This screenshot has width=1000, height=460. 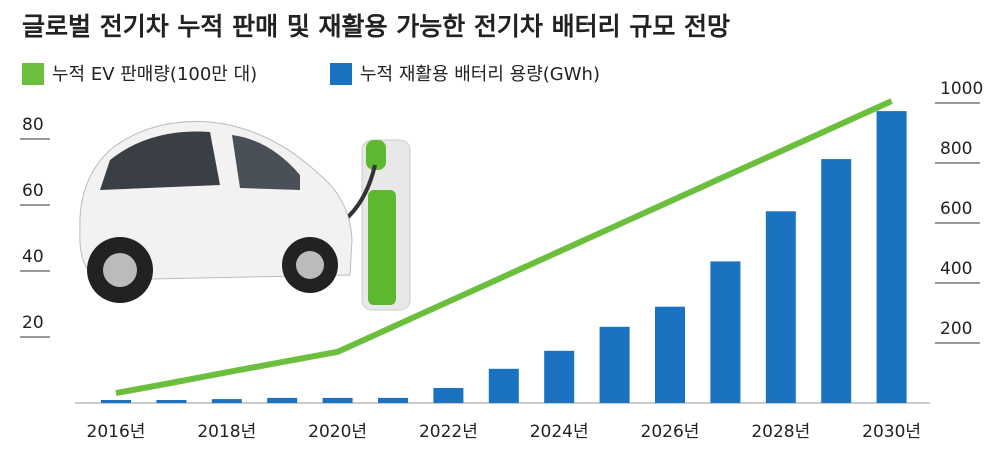 I want to click on y2-tick-label: 400, so click(x=956, y=269).